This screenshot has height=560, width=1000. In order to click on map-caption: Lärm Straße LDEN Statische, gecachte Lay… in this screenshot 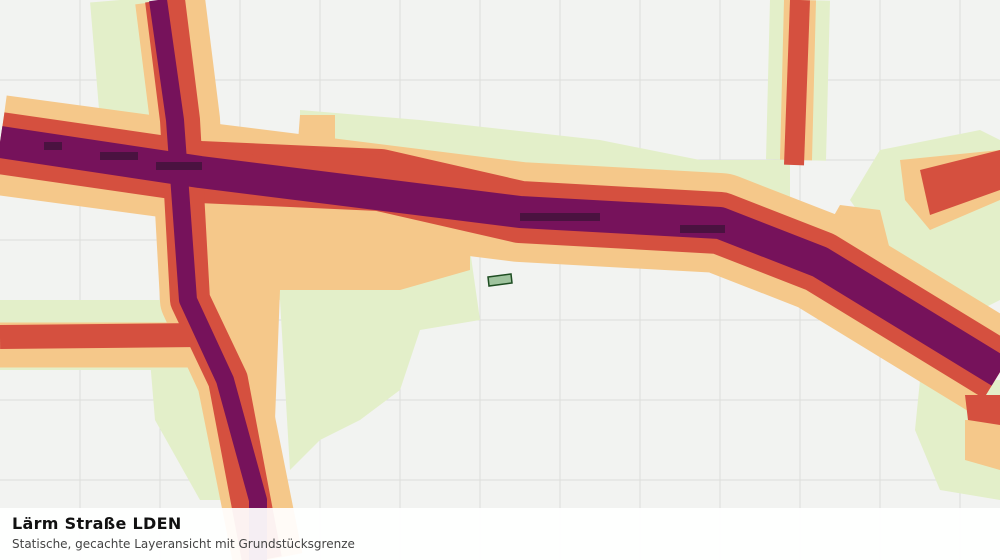, I will do `click(500, 534)`.